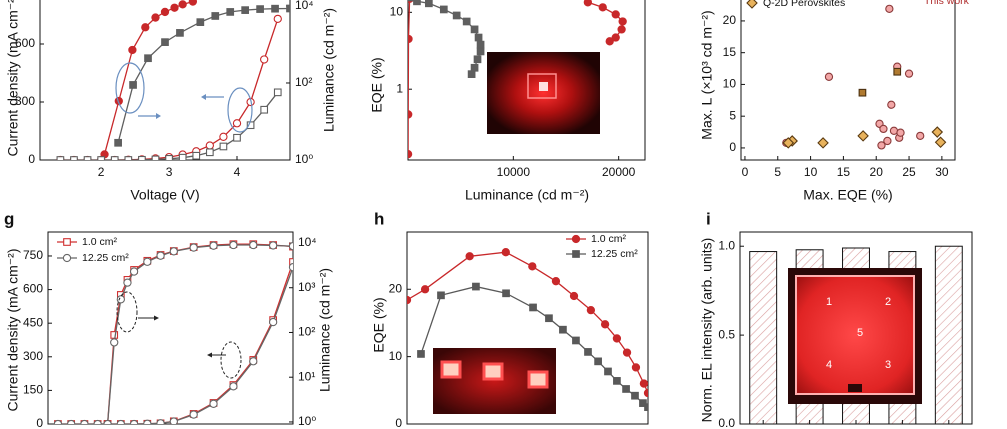 The image size is (1007, 429). I want to click on x-tick-label: 15, so click(844, 172).